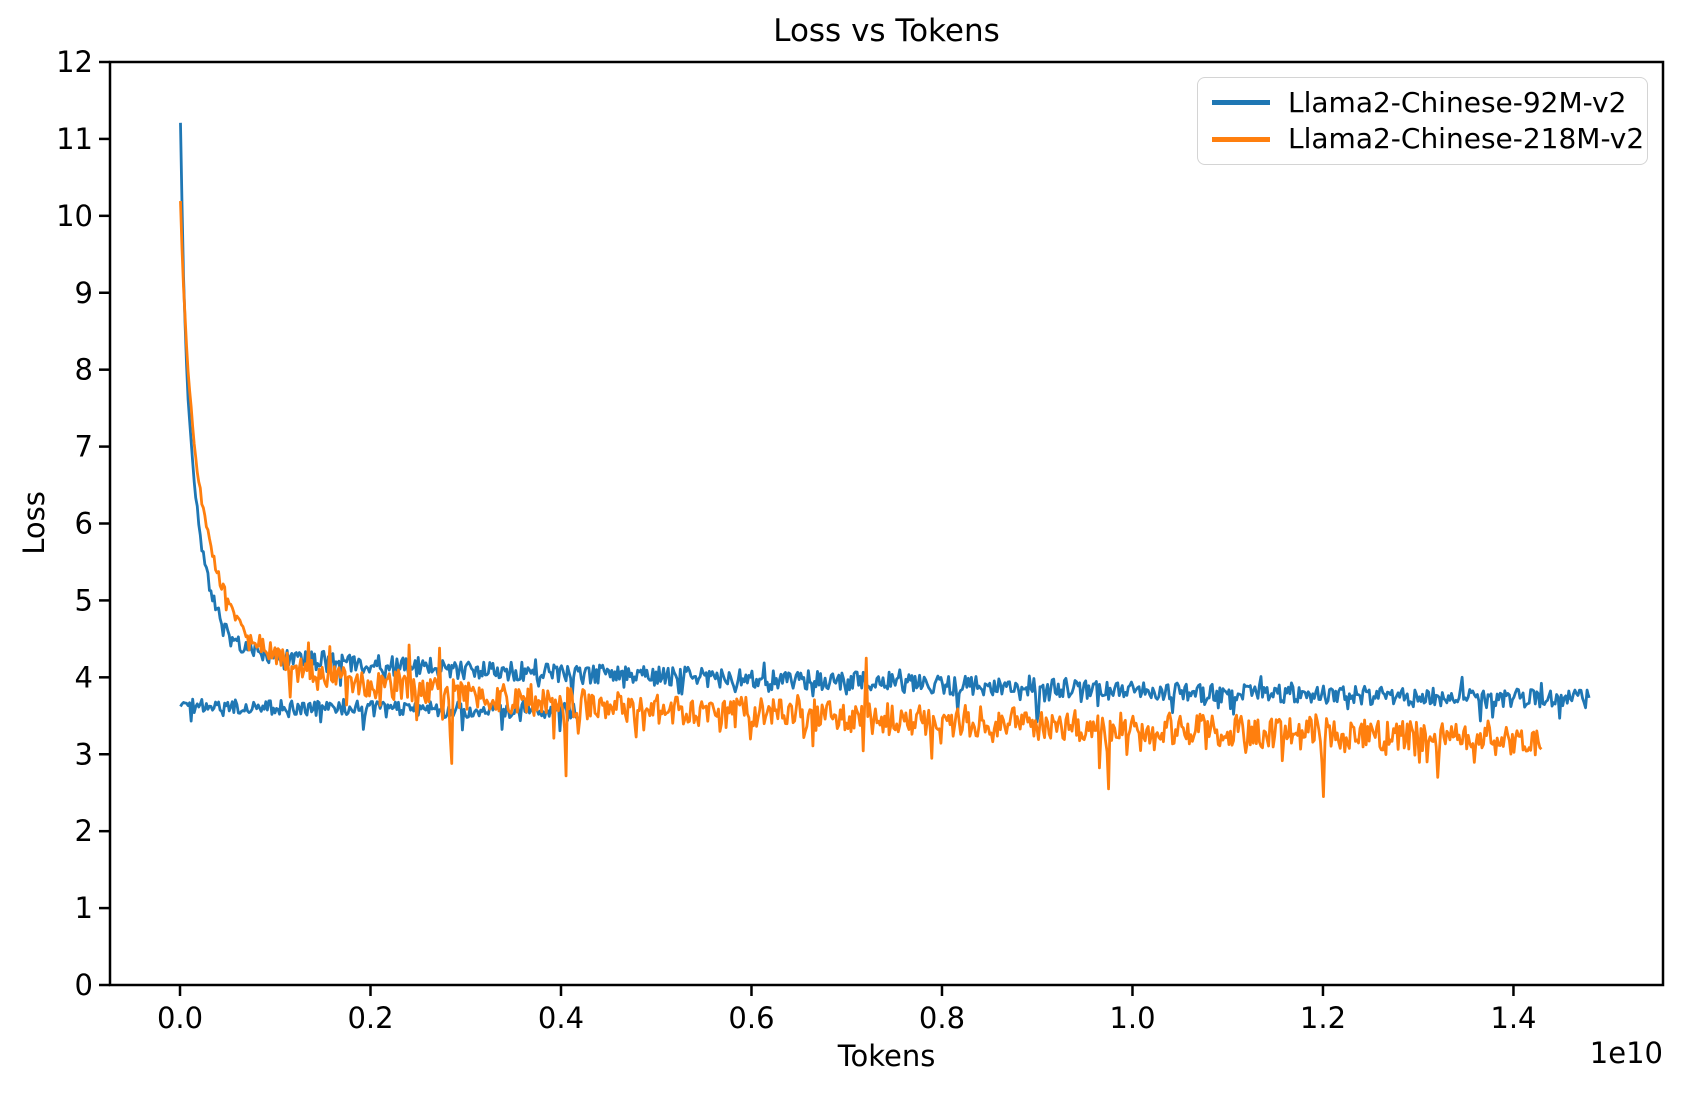 The image size is (1683, 1093). What do you see at coordinates (1513, 1018) in the screenshot?
I see `x-tick-label: 1.4` at bounding box center [1513, 1018].